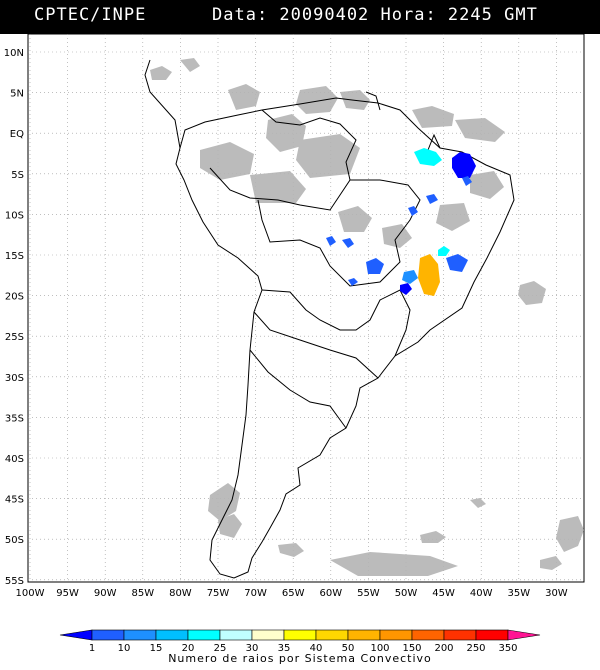 This screenshot has width=600, height=670. I want to click on colorbar-tick: 10, so click(124, 648).